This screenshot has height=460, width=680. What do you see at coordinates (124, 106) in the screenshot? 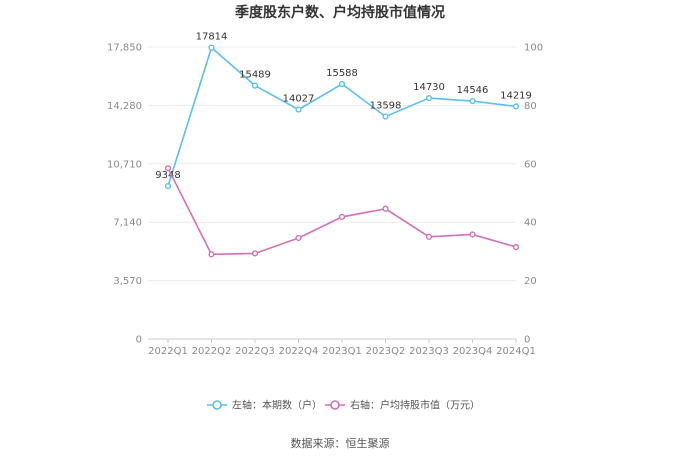
I see `left-tick-label: 14,280` at bounding box center [124, 106].